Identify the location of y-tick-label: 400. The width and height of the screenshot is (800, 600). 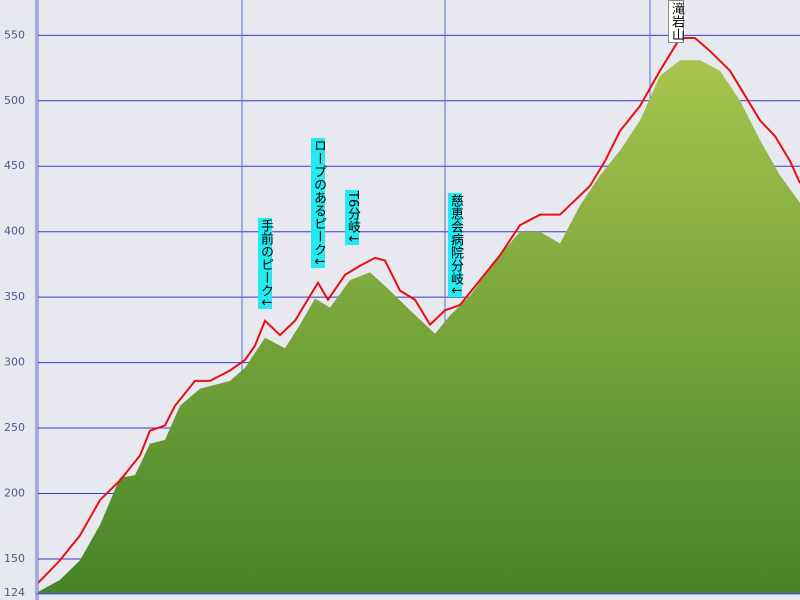
(14, 231).